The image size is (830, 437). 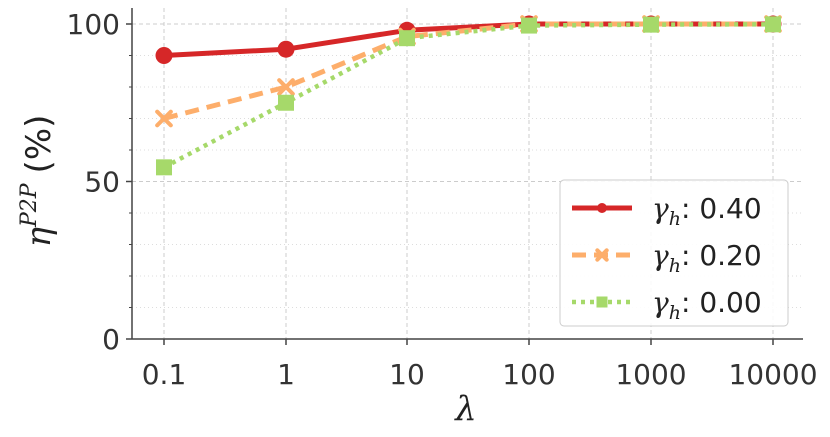 What do you see at coordinates (707, 258) in the screenshot?
I see `legend-label: γh: 0.20` at bounding box center [707, 258].